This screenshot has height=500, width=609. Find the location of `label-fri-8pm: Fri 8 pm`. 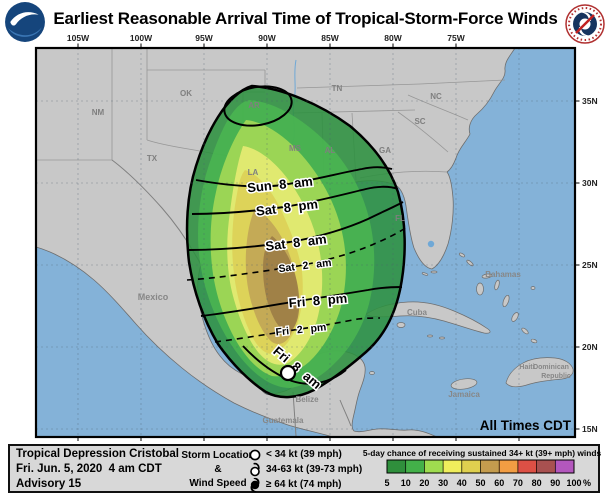

label-fri-8pm: Fri 8 pm is located at coordinates (318, 300).